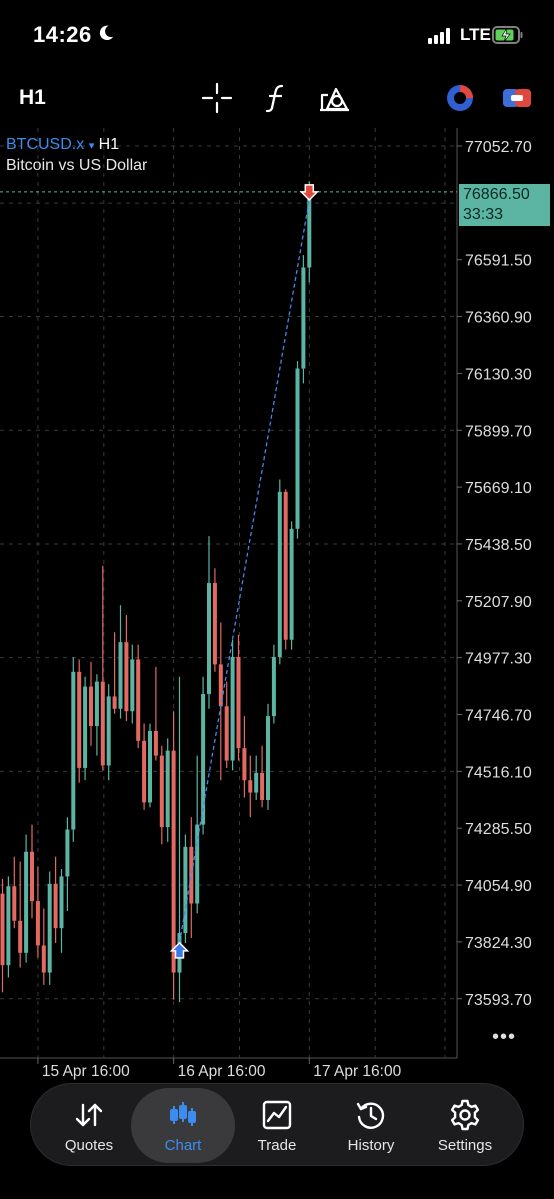 This screenshot has width=554, height=1199. I want to click on tab-history: History, so click(371, 1125).